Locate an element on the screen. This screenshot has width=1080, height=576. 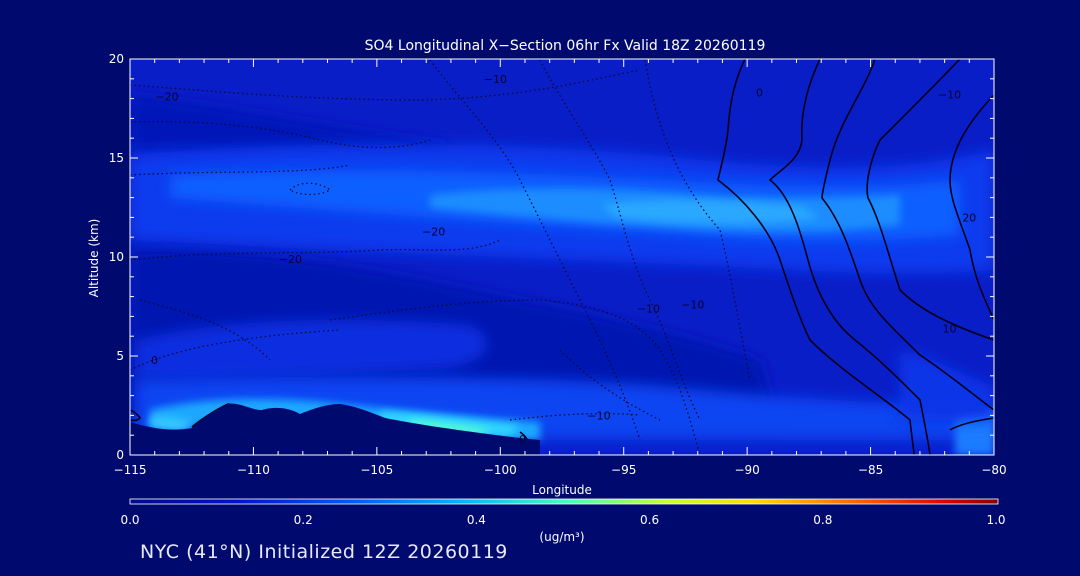
mid-level-lobe is located at coordinates (311, 350).